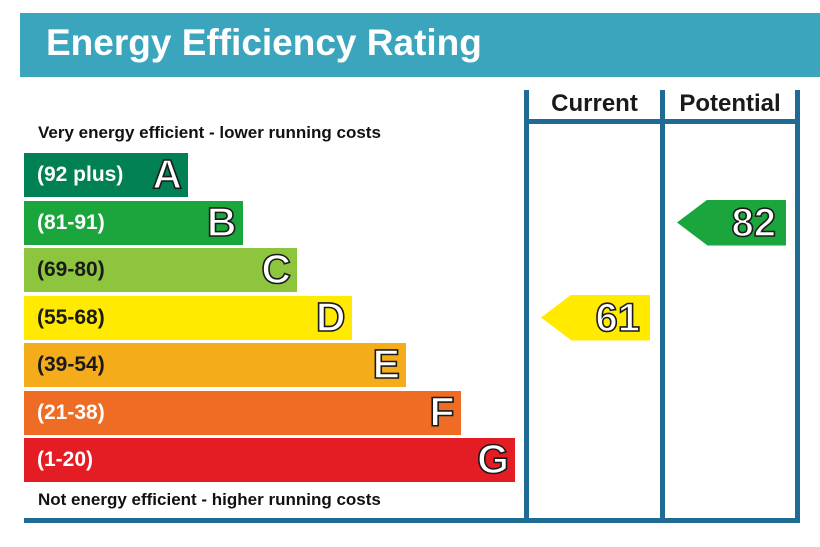 This screenshot has height=547, width=820. Describe the element at coordinates (493, 459) in the screenshot. I see `band-letter: G` at that location.